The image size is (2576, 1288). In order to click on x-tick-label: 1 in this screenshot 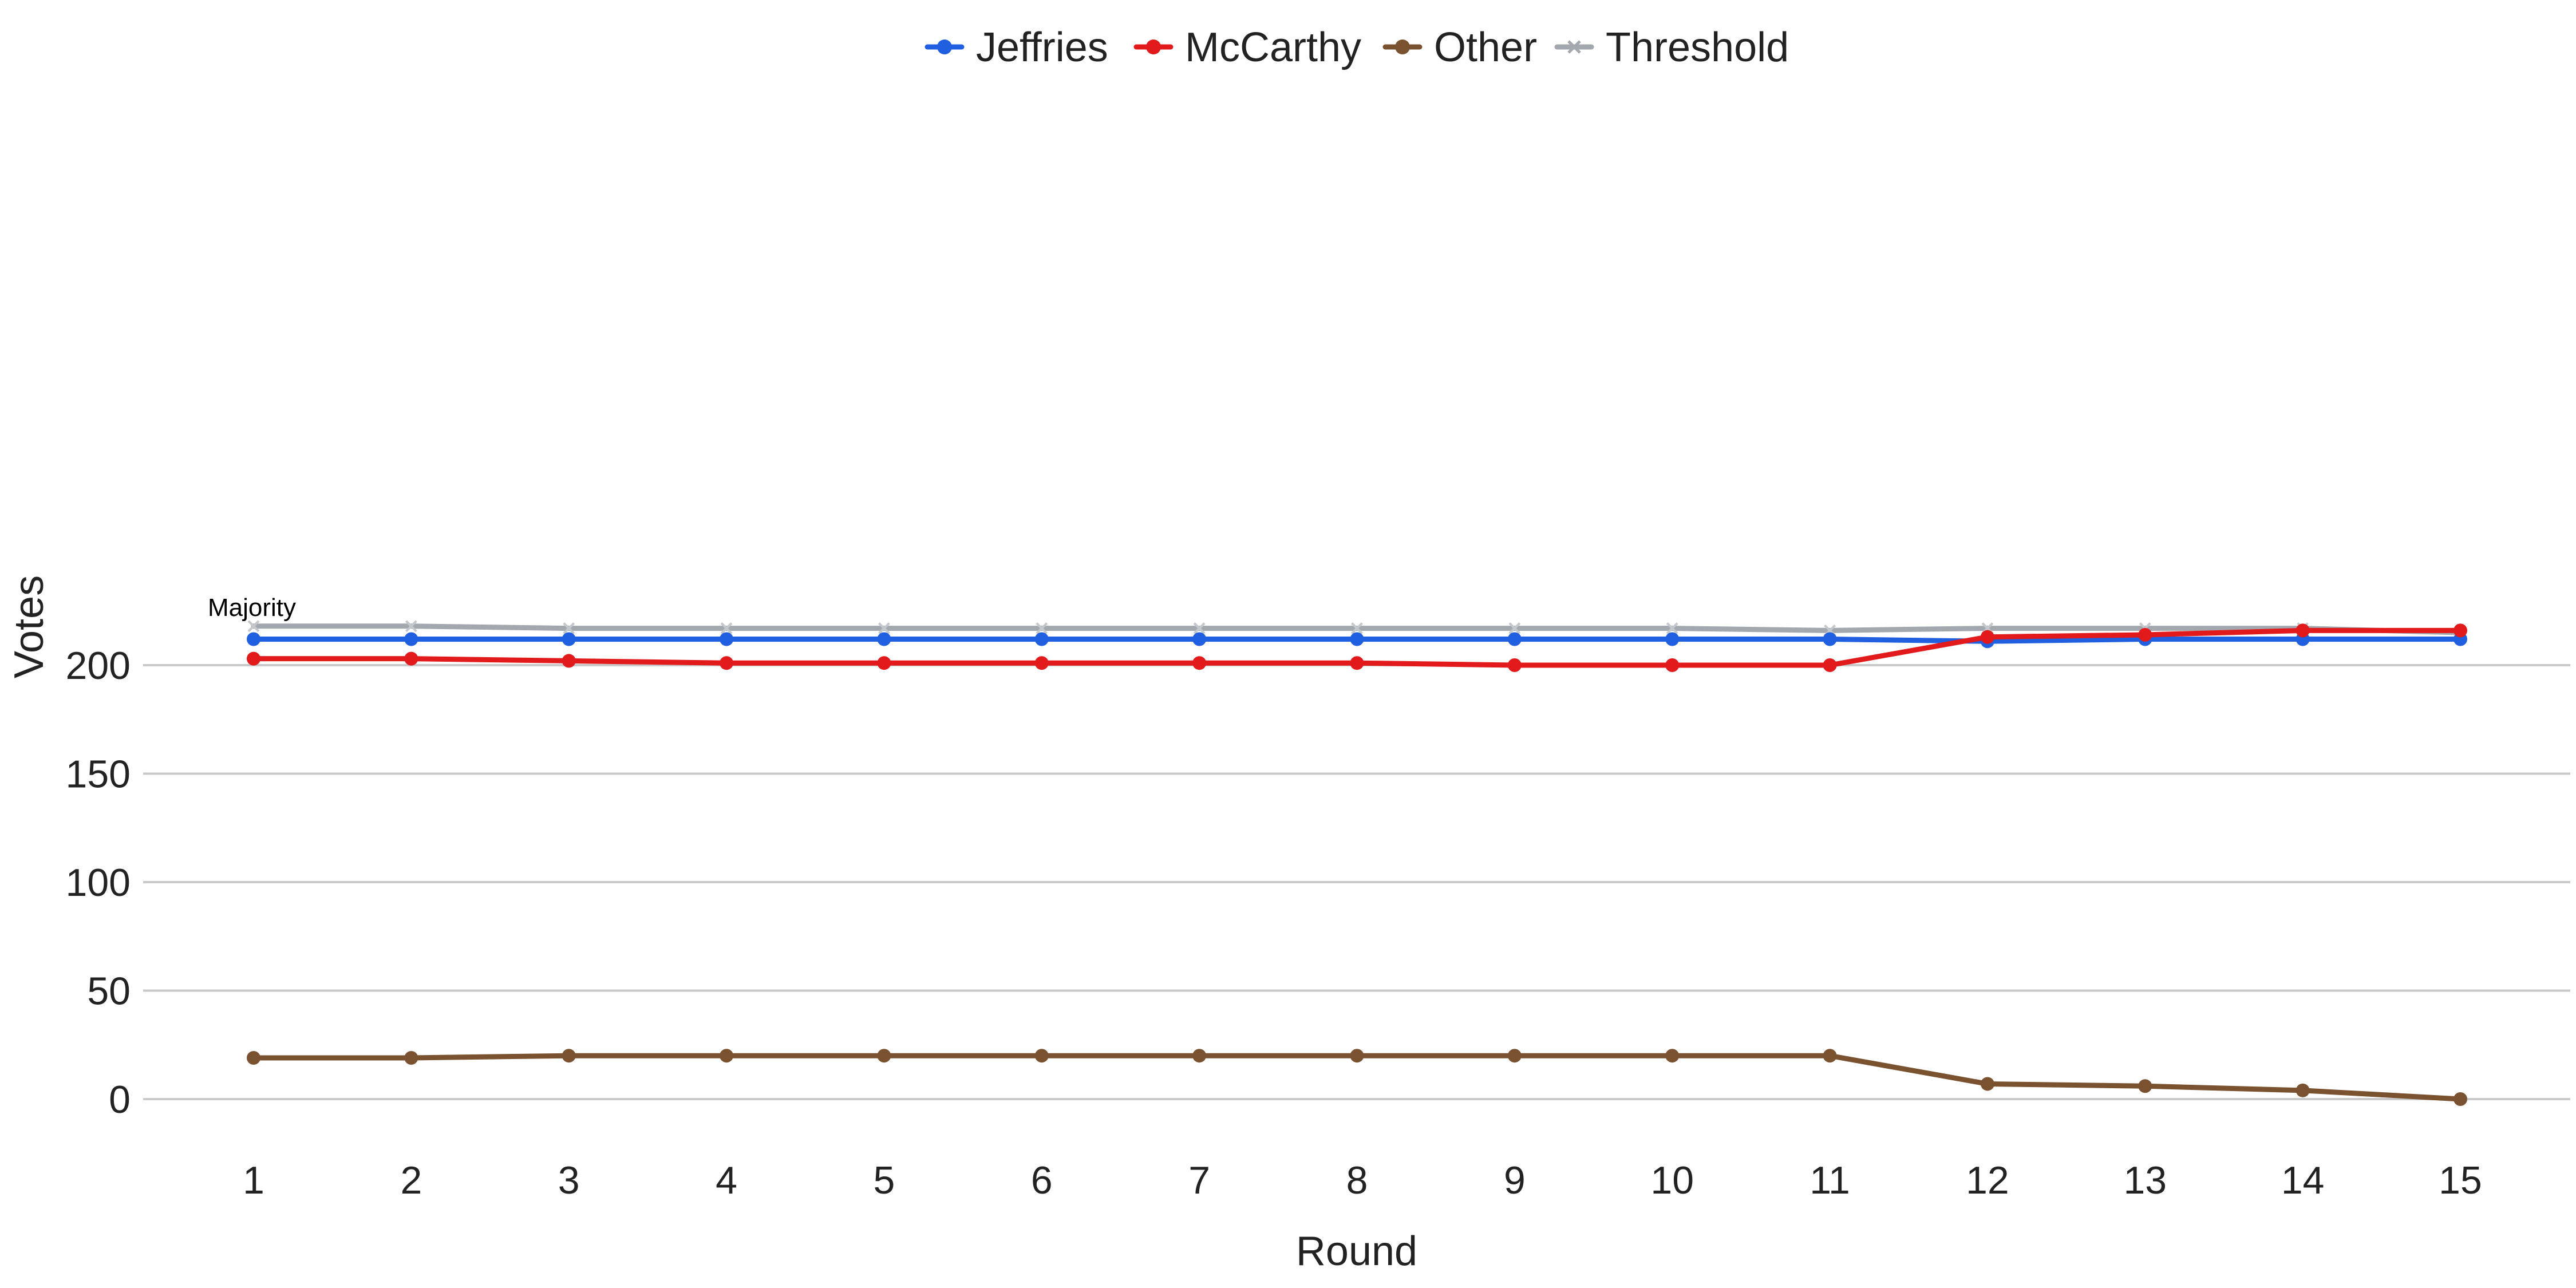, I will do `click(253, 1180)`.